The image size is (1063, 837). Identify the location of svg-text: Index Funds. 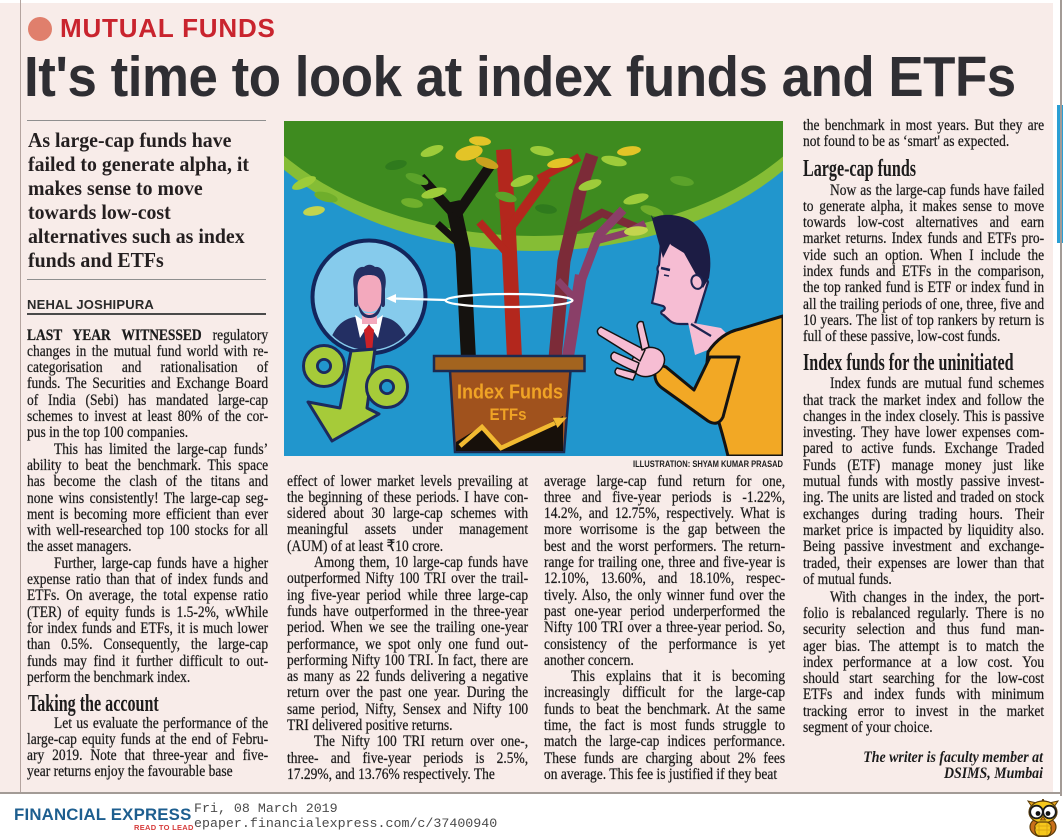
(510, 393).